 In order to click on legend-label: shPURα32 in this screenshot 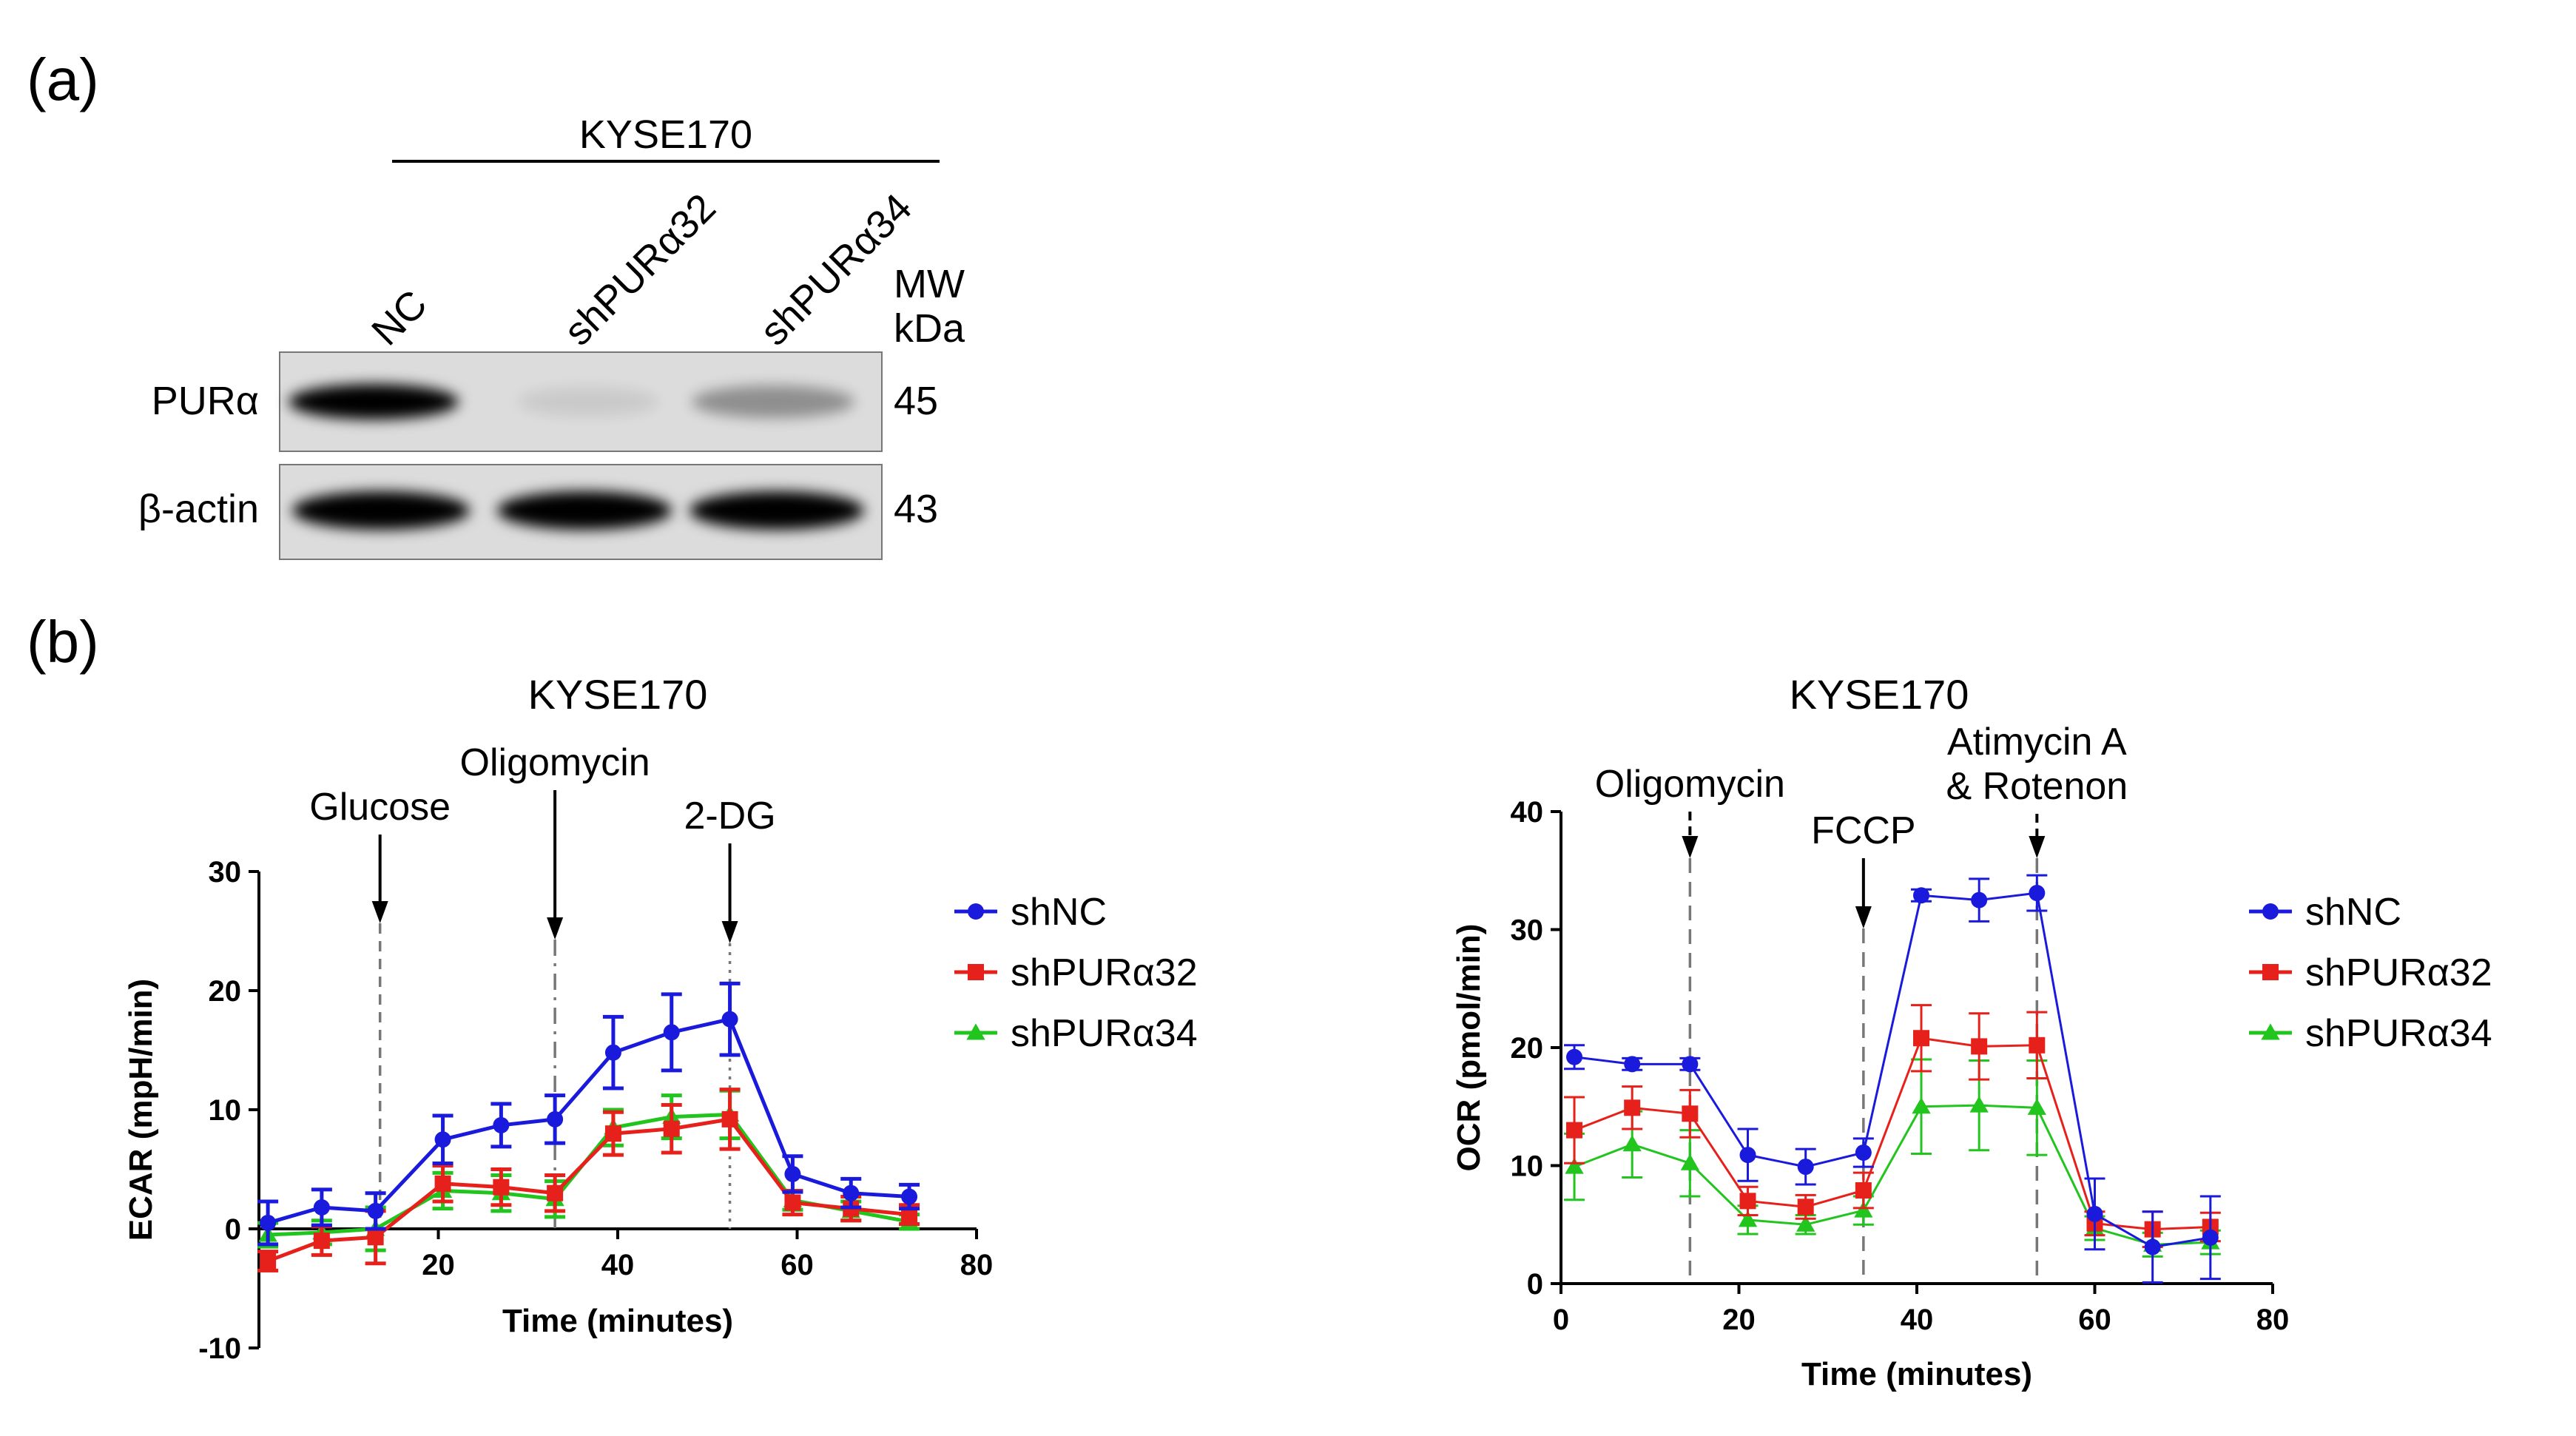, I will do `click(2398, 972)`.